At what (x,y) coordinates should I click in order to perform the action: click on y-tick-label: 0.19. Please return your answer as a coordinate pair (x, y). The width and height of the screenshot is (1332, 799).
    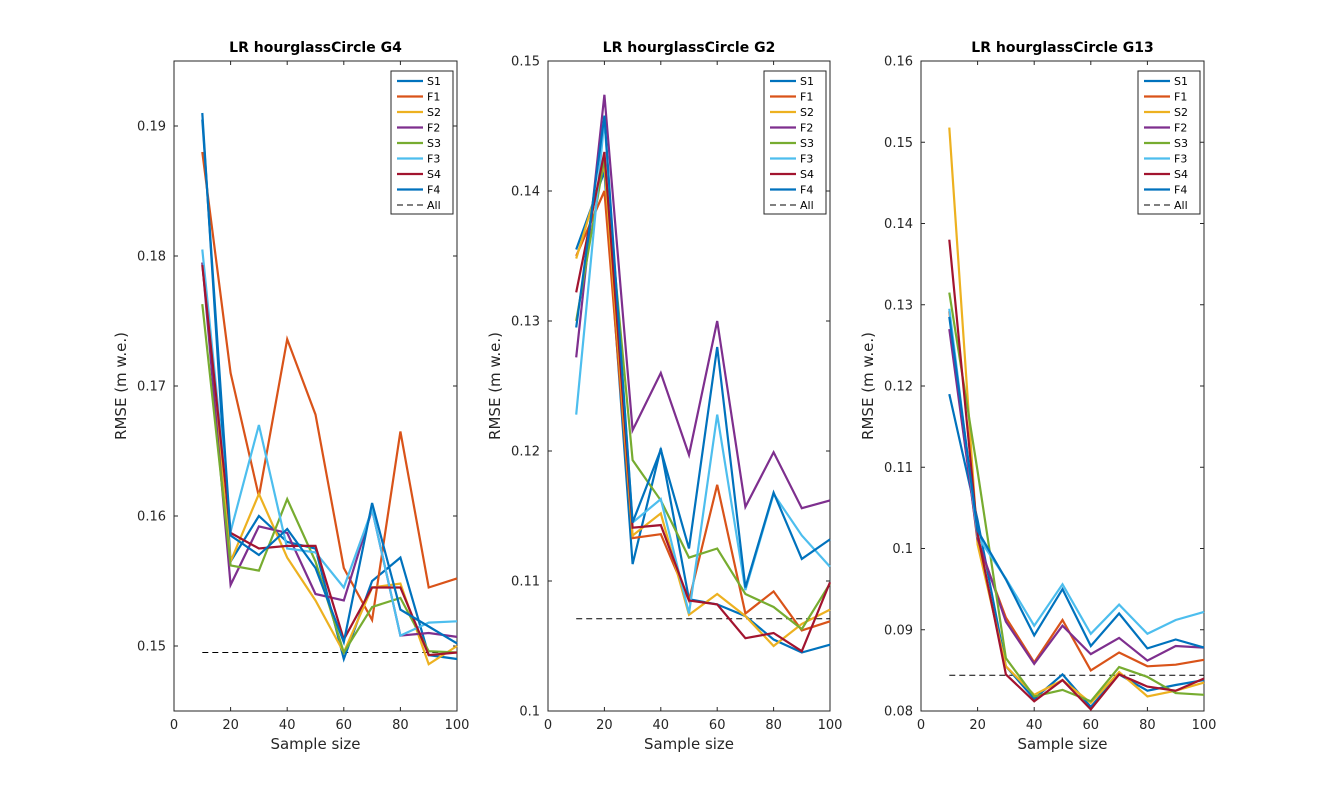
    Looking at the image, I should click on (151, 127).